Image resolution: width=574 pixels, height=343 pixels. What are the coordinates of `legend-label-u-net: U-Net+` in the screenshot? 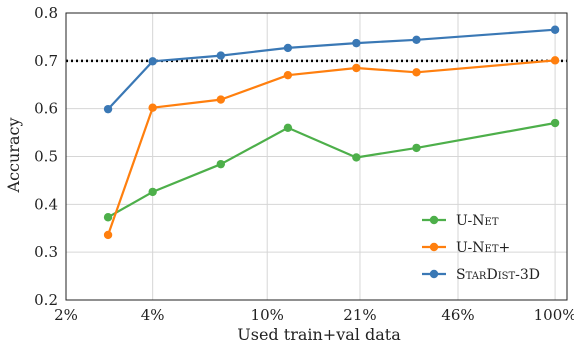 It's located at (483, 248).